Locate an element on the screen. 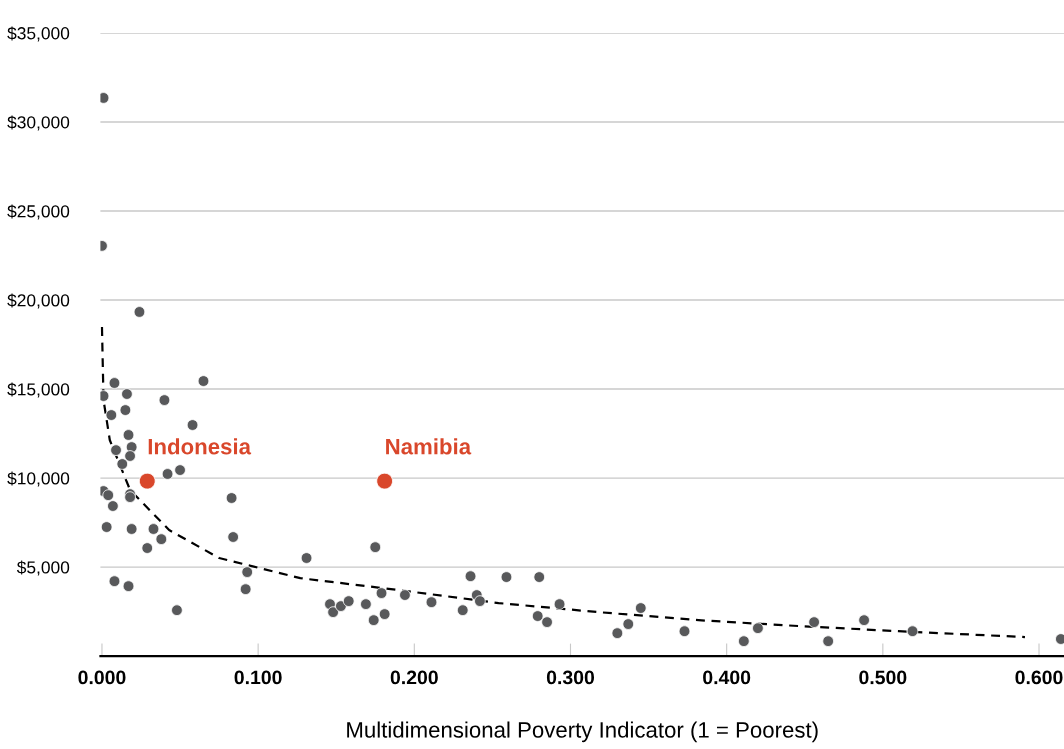  x-tick-label: 0.300 is located at coordinates (570, 677).